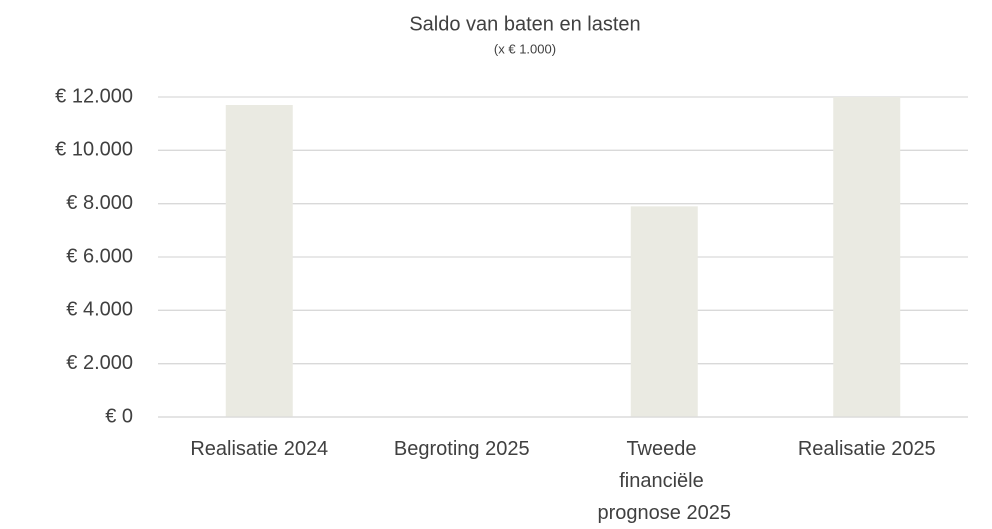 This screenshot has width=992, height=529. I want to click on y-tick-label: € 0, so click(119, 416).